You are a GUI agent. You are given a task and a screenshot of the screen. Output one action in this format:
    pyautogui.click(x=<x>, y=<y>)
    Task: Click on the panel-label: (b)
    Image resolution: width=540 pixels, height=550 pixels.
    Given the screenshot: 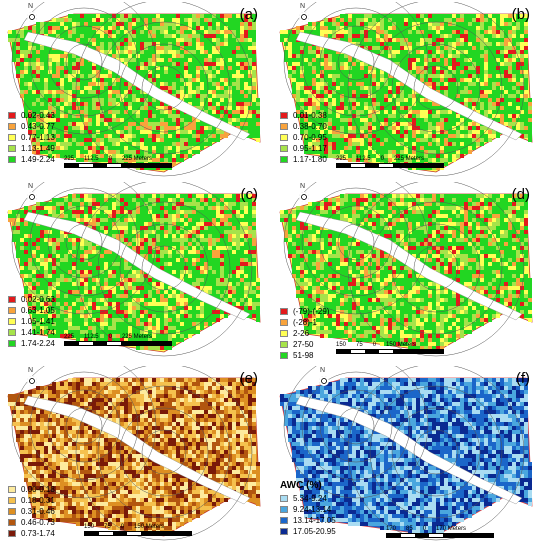 What is the action you would take?
    pyautogui.click(x=520, y=14)
    